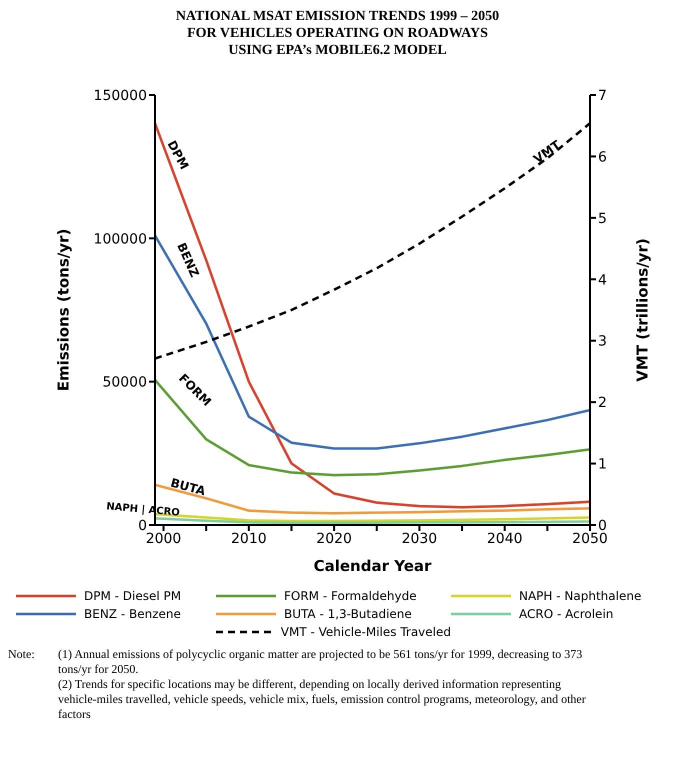 This screenshot has width=675, height=763. What do you see at coordinates (373, 566) in the screenshot?
I see `x-axis-title: Calendar Year` at bounding box center [373, 566].